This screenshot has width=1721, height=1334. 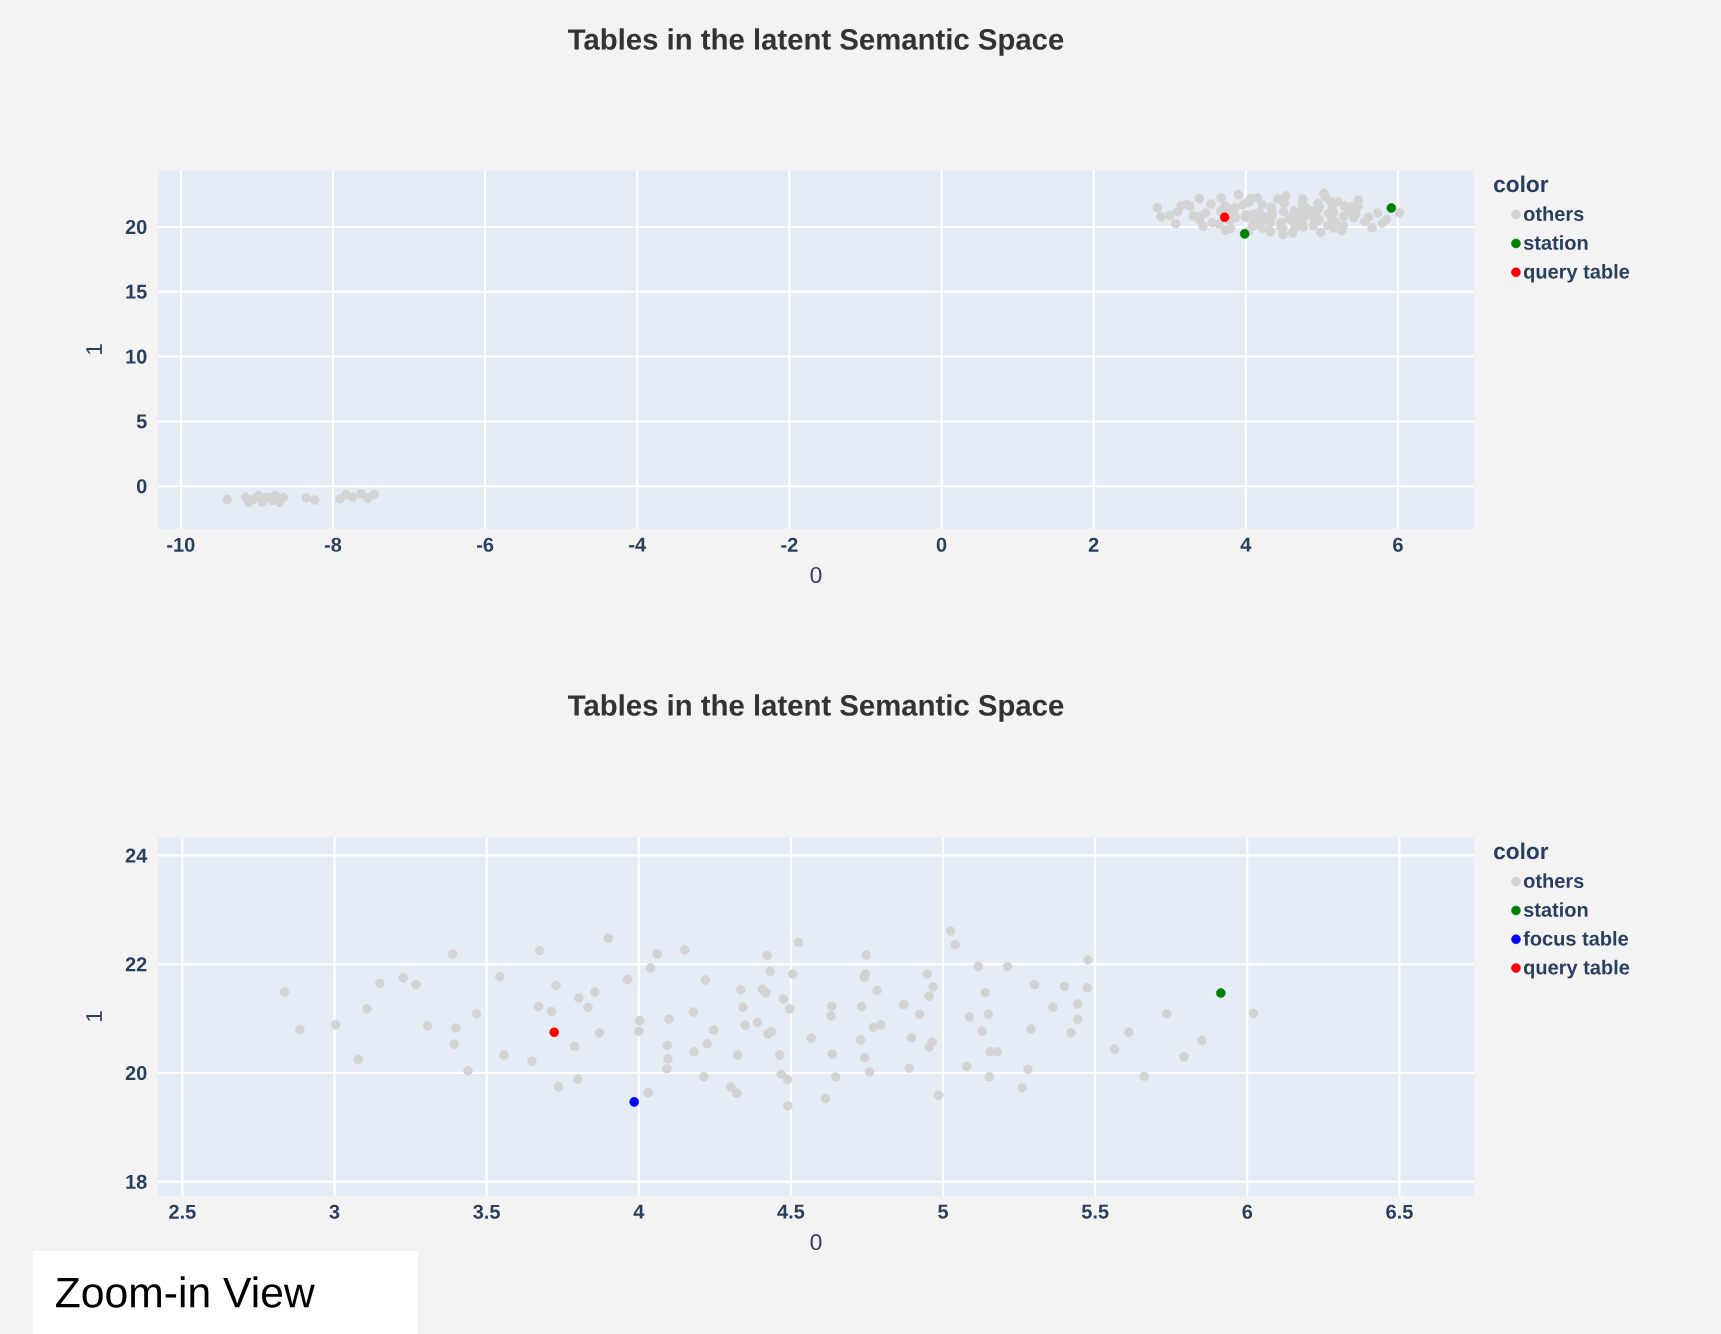 What do you see at coordinates (136, 964) in the screenshot?
I see `y-tick-label: 22` at bounding box center [136, 964].